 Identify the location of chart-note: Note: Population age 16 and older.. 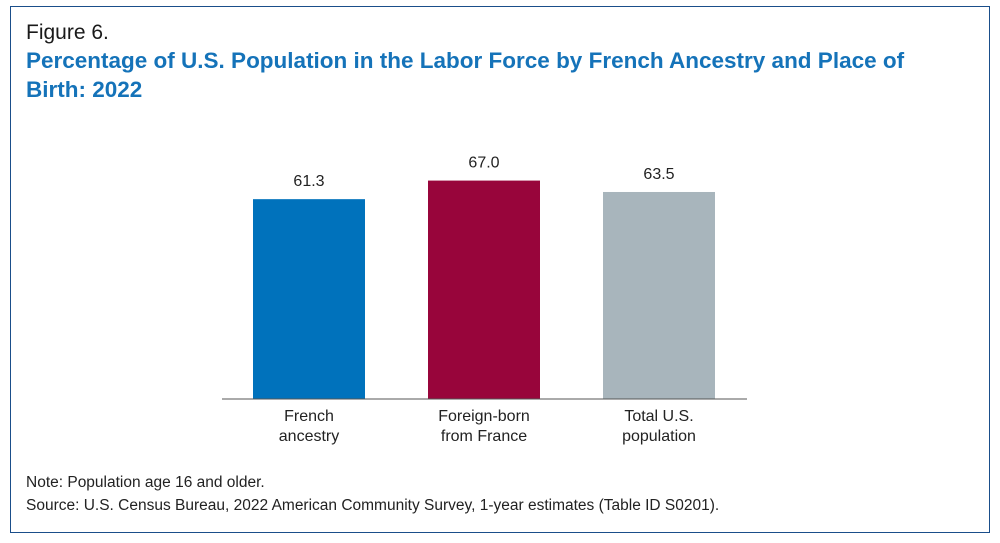
(145, 482).